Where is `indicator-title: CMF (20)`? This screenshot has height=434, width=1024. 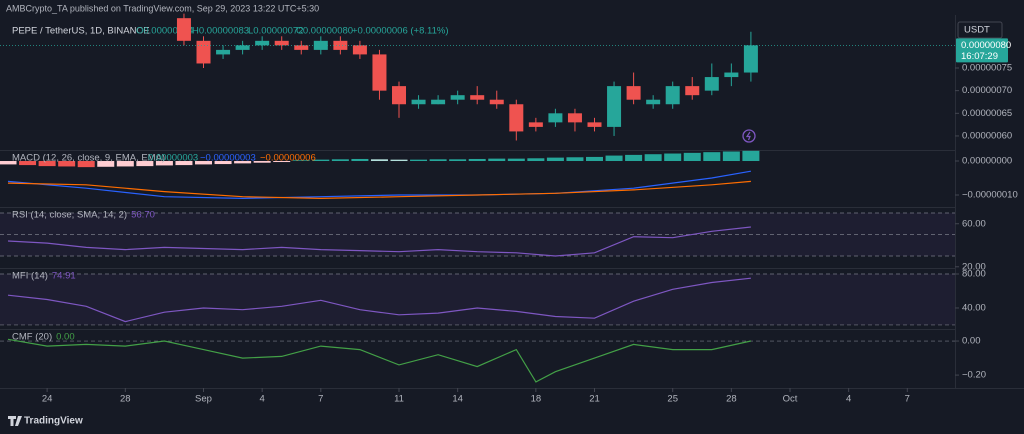
indicator-title: CMF (20) is located at coordinates (32, 337).